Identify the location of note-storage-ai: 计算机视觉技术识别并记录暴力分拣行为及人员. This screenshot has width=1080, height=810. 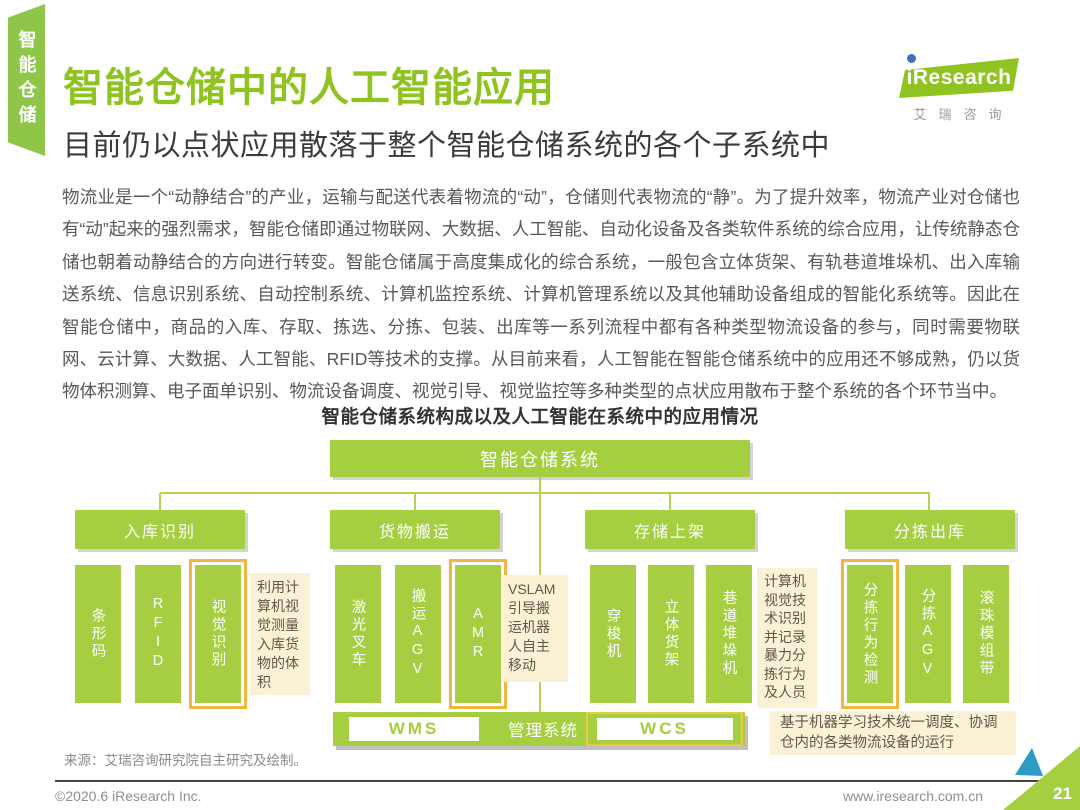
(787, 638).